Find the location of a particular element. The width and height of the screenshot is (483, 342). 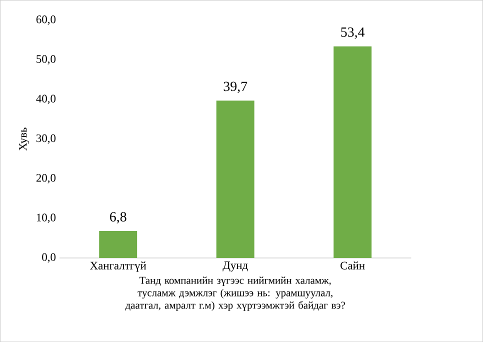

y-tick-label: 10,0 is located at coordinates (46, 218).